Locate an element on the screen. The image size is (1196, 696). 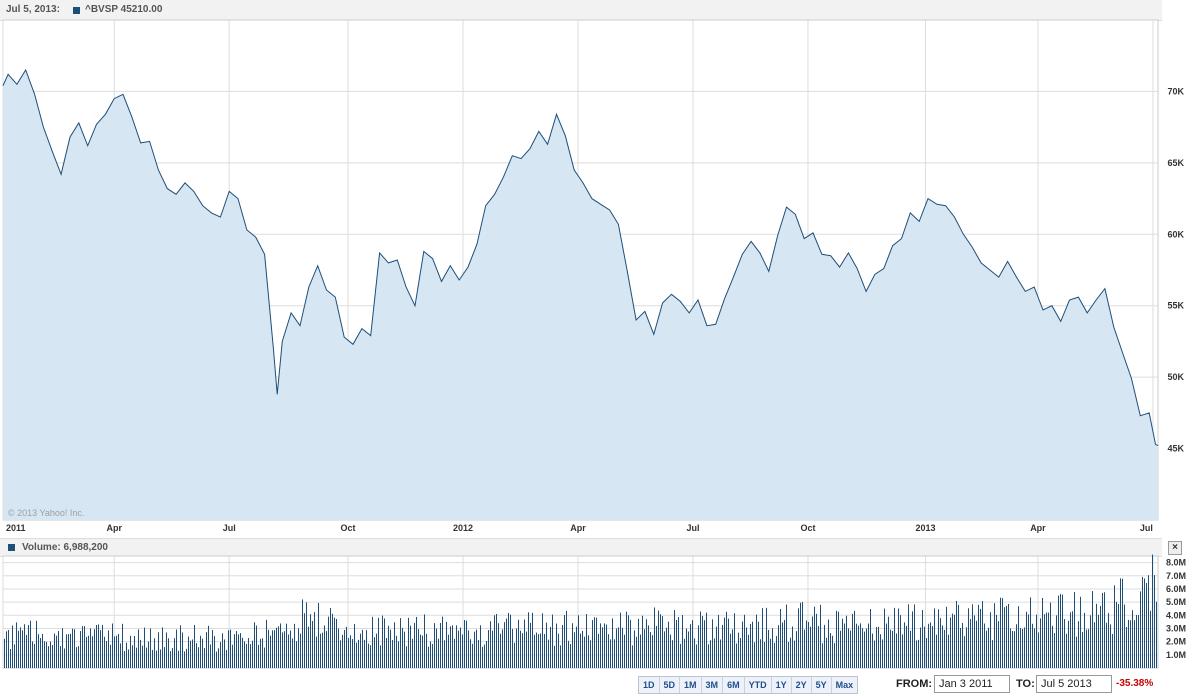
range-1y-button: 1Y is located at coordinates (782, 685).